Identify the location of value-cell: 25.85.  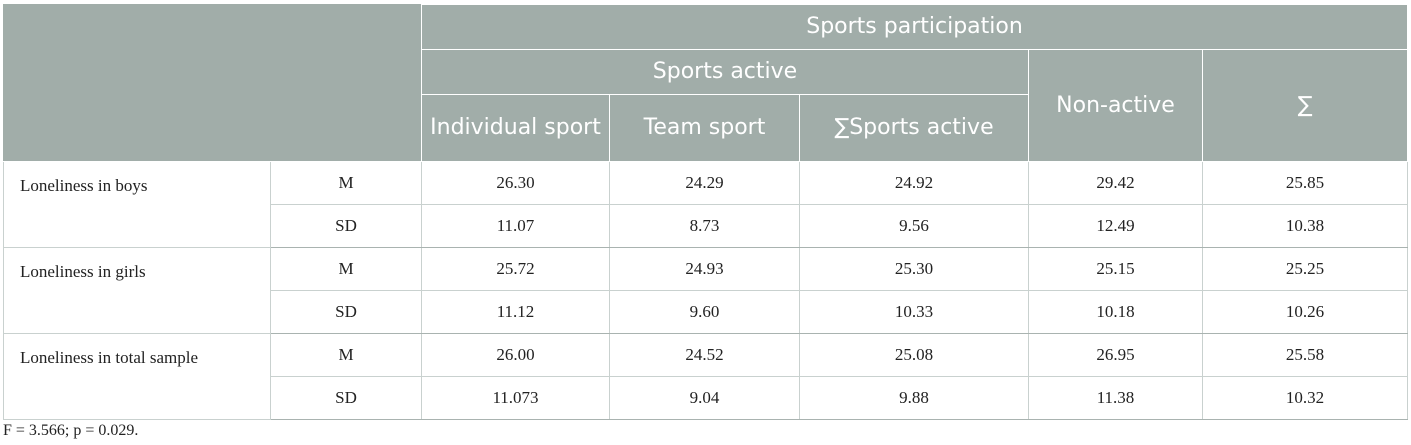
(1305, 183).